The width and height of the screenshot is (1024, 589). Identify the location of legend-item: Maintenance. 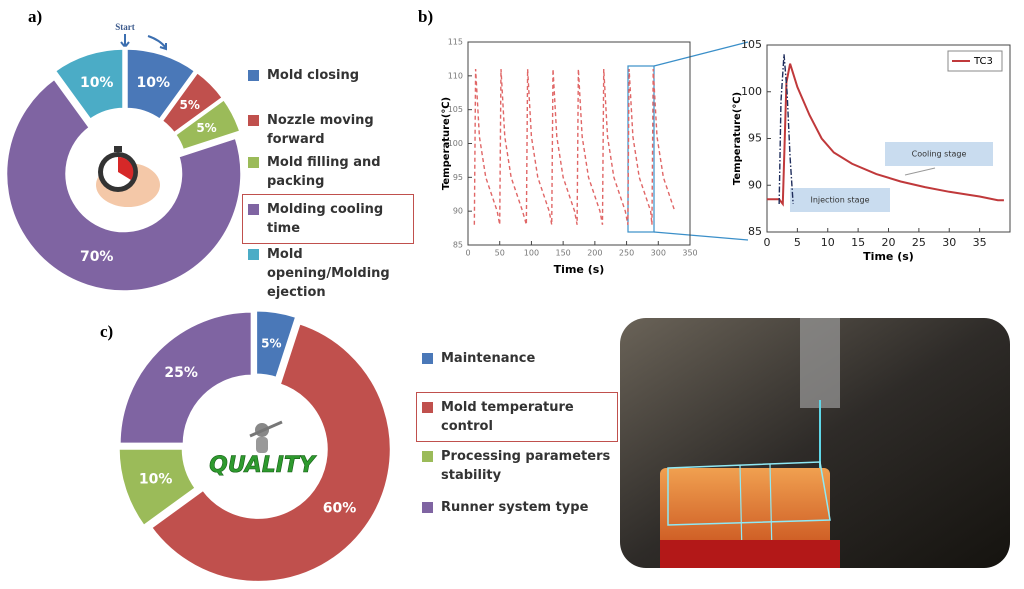
(517, 358).